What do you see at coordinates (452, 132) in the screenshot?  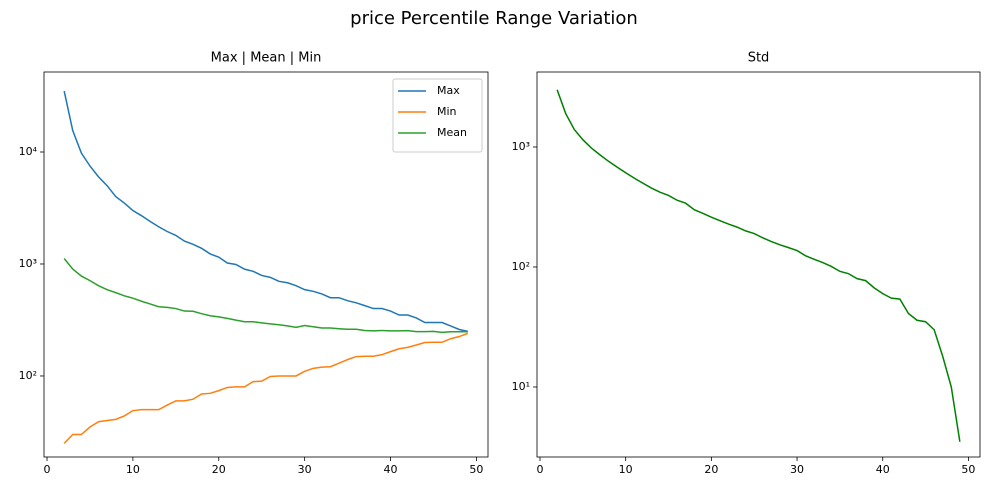 I see `legend-label: Mean` at bounding box center [452, 132].